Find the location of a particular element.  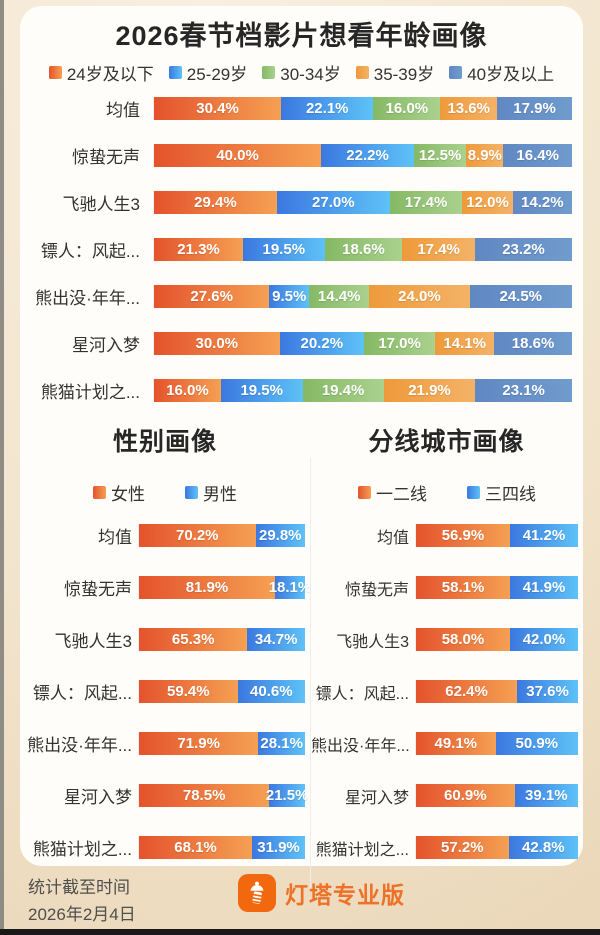

section-titles: 性别画像 分线城市画像 is located at coordinates (301, 442).